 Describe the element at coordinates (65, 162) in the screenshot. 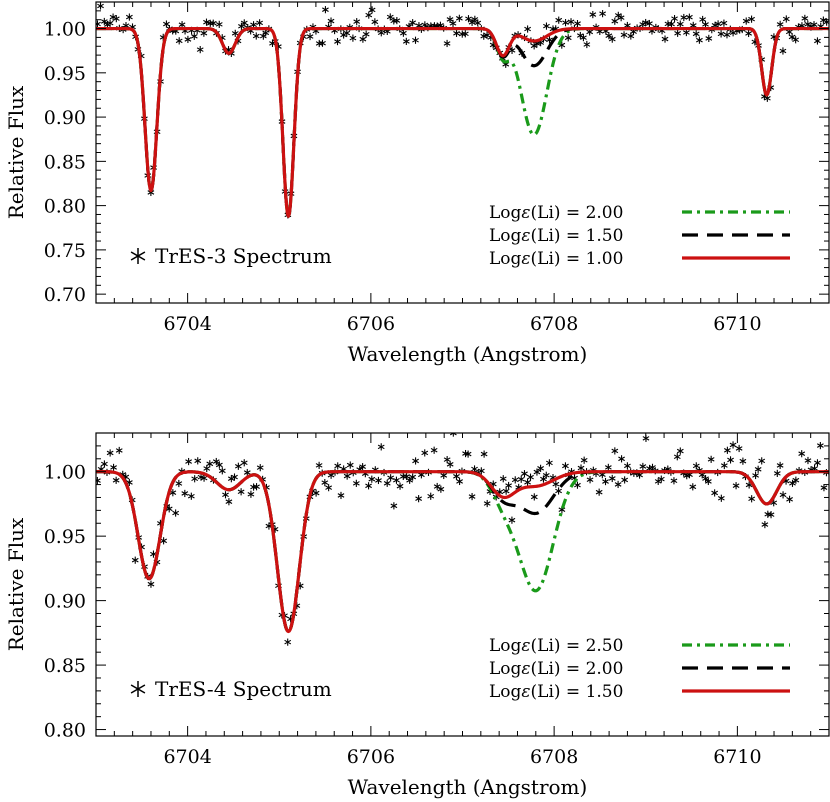

I see `y-tick-label: 0.85` at that location.